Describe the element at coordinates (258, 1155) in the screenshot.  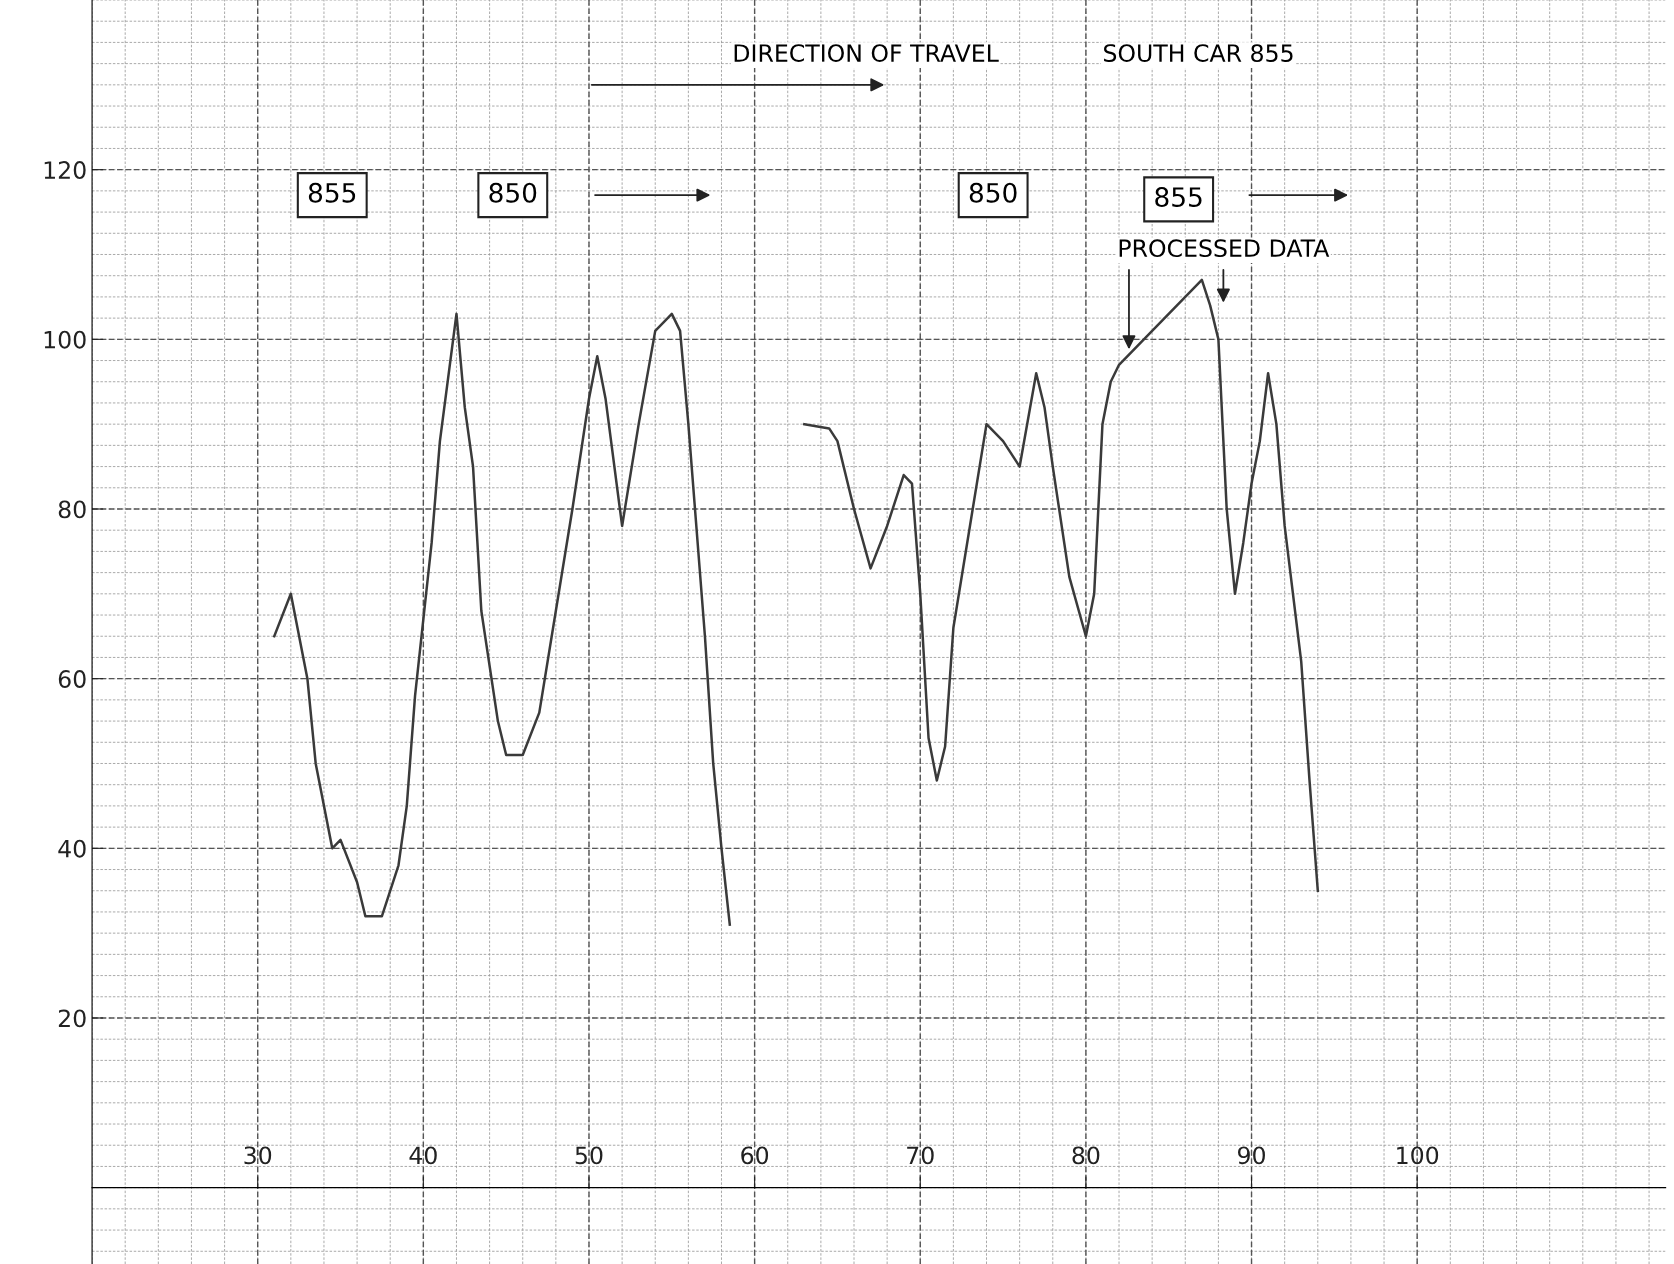
I see `x-tick-label: 30` at that location.